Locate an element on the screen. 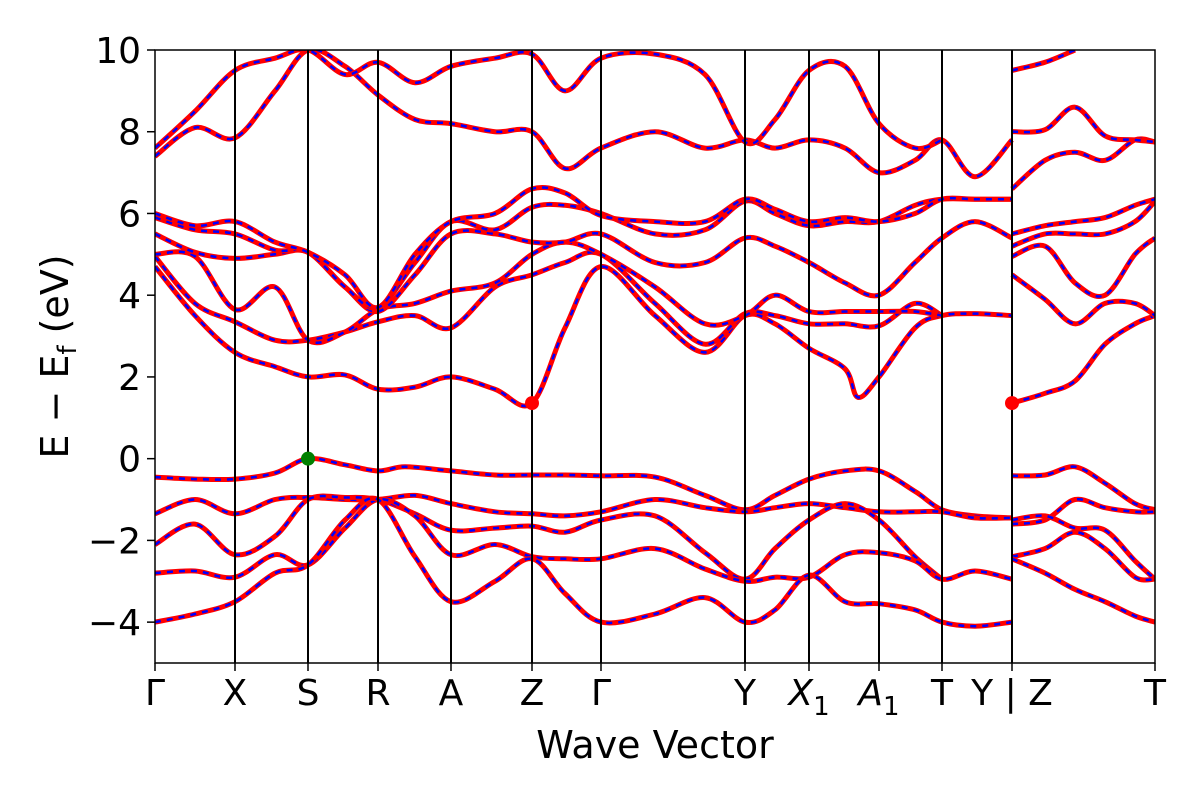 The width and height of the screenshot is (1200, 800). band-CB3 is located at coordinates (549, 292).